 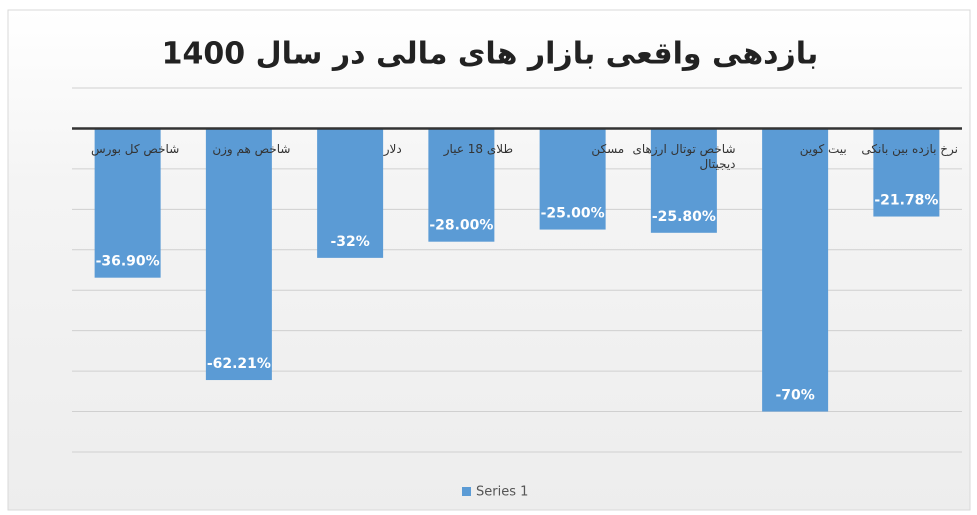 What do you see at coordinates (684, 217) in the screenshot?
I see `data-label: -25.80%` at bounding box center [684, 217].